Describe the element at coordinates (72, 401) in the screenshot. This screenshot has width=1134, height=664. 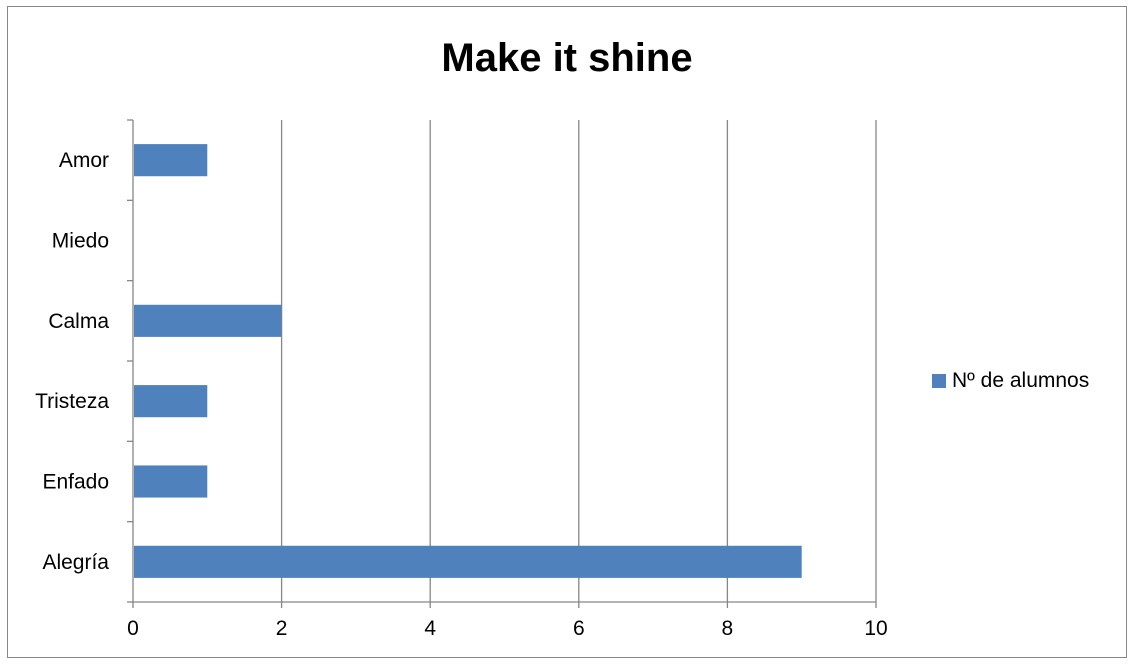
I see `y-category-label: Tristeza` at that location.